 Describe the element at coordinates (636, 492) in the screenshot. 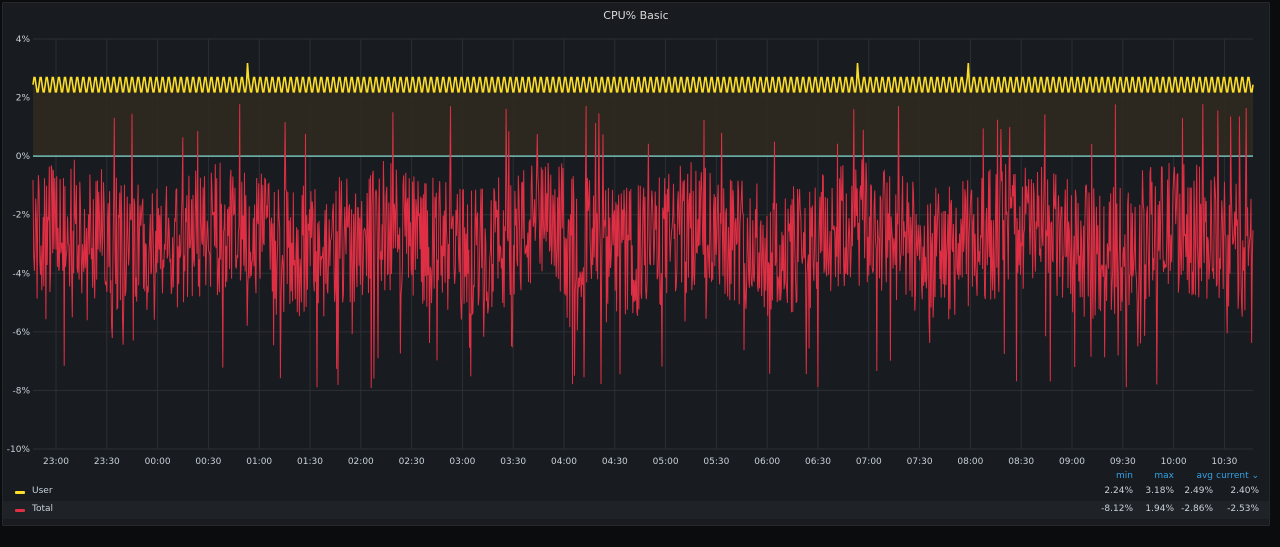

I see `legend-row-user: User 2.24% 3.18% 2.49% 2.40%` at that location.